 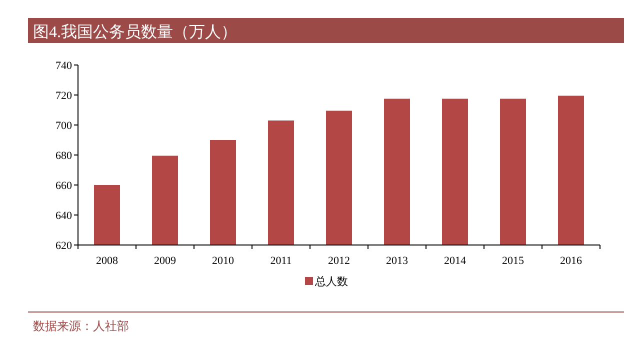 What do you see at coordinates (64, 66) in the screenshot?
I see `y-tick-label: 740` at bounding box center [64, 66].